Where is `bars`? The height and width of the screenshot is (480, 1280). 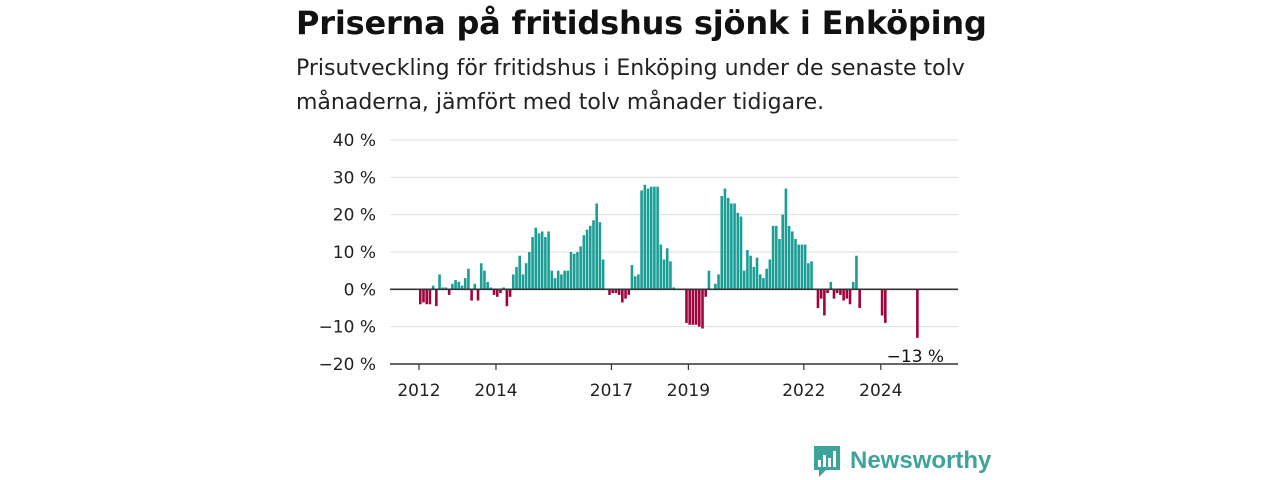
bars is located at coordinates (669, 261).